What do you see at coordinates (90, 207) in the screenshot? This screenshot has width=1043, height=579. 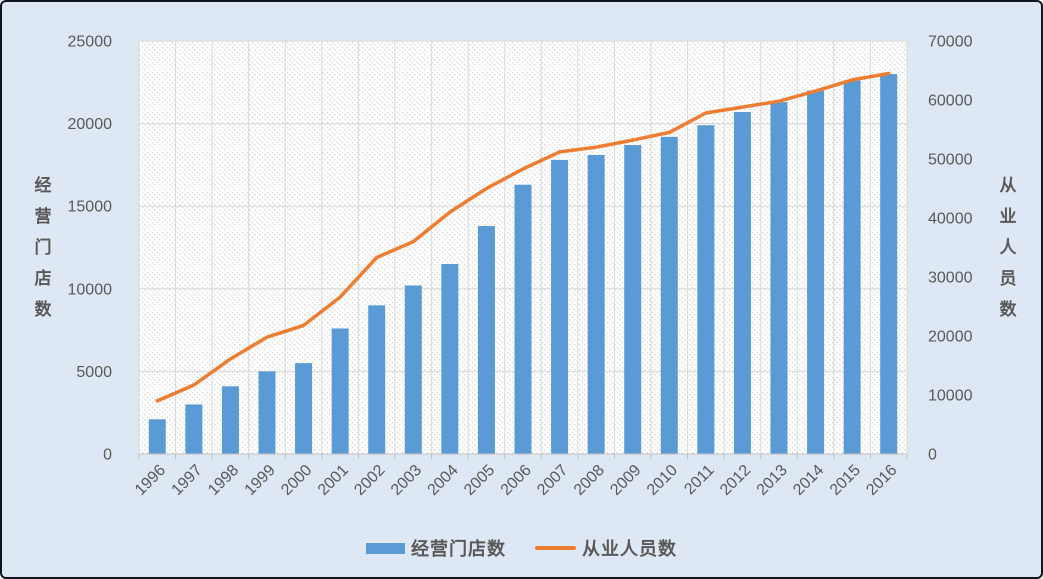 I see `left-tick-label: 15000` at bounding box center [90, 207].